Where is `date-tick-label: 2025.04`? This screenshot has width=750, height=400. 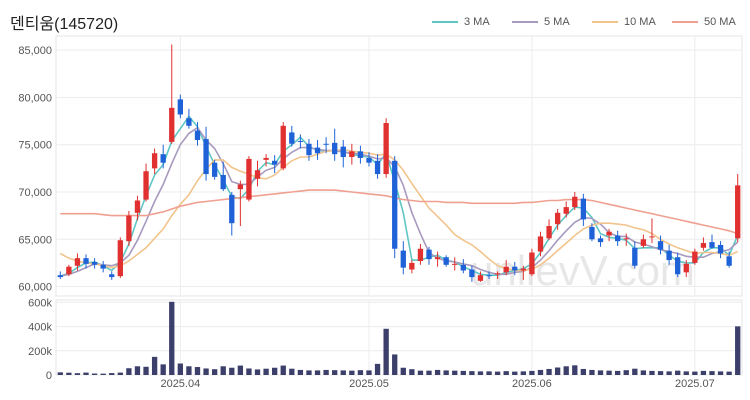 date-tick-label: 2025.04 is located at coordinates (180, 384).